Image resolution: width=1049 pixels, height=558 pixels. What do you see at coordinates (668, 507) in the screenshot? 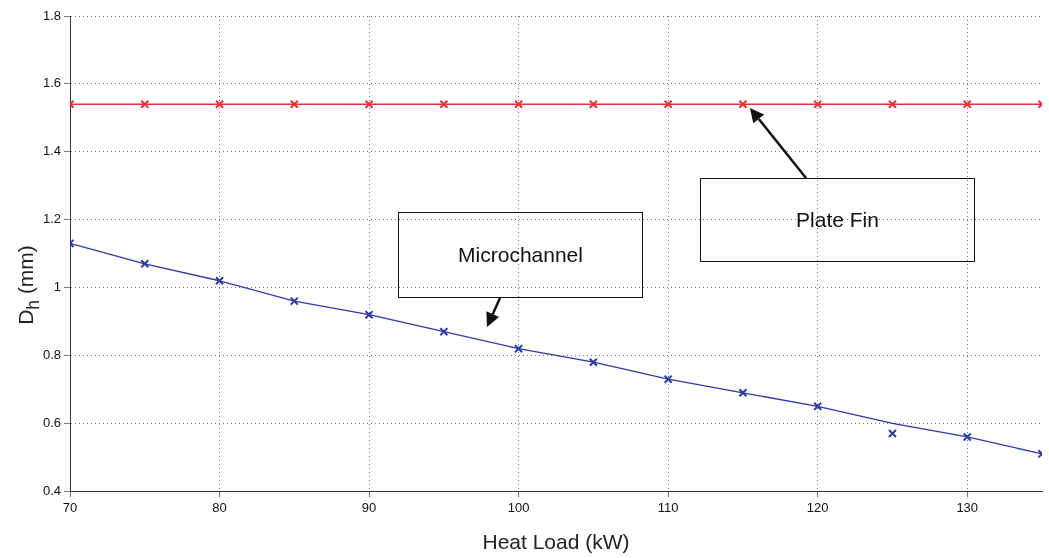
I see `x-tick-label: 110` at bounding box center [668, 507].